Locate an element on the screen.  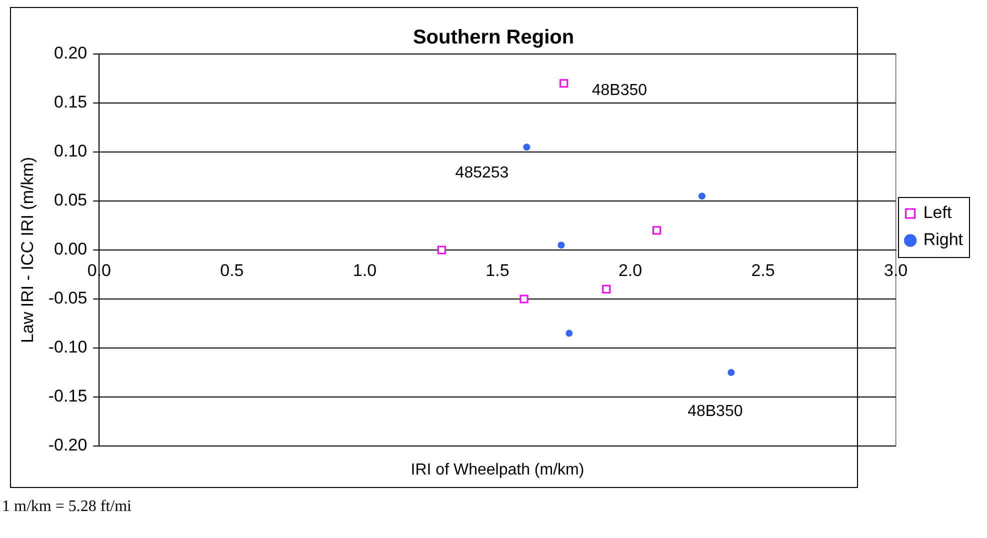
y-axis-title: Law IRI - ICC IRI (m/km) is located at coordinates (27, 250).